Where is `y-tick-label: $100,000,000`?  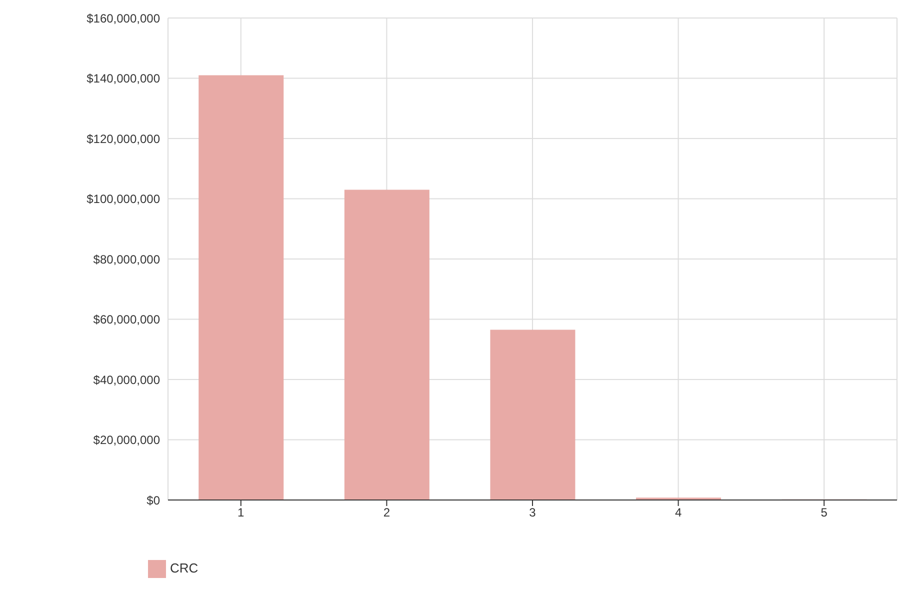 y-tick-label: $100,000,000 is located at coordinates (123, 199).